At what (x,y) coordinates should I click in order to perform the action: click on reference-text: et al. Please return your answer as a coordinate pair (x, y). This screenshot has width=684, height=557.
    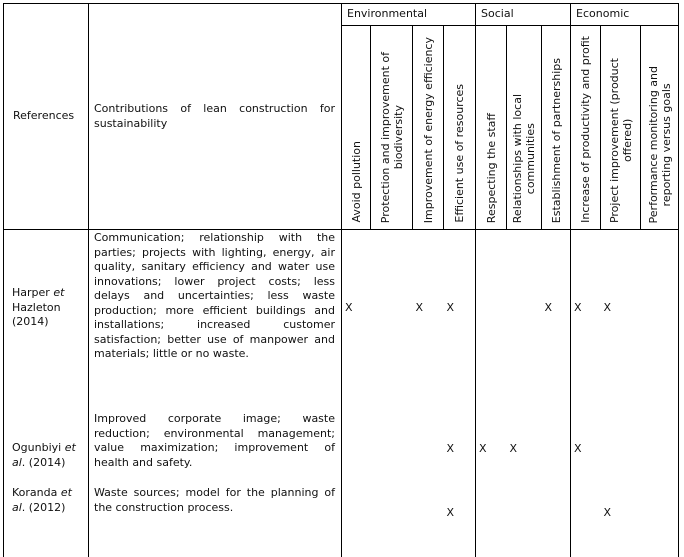
    Looking at the image, I should click on (44, 455).